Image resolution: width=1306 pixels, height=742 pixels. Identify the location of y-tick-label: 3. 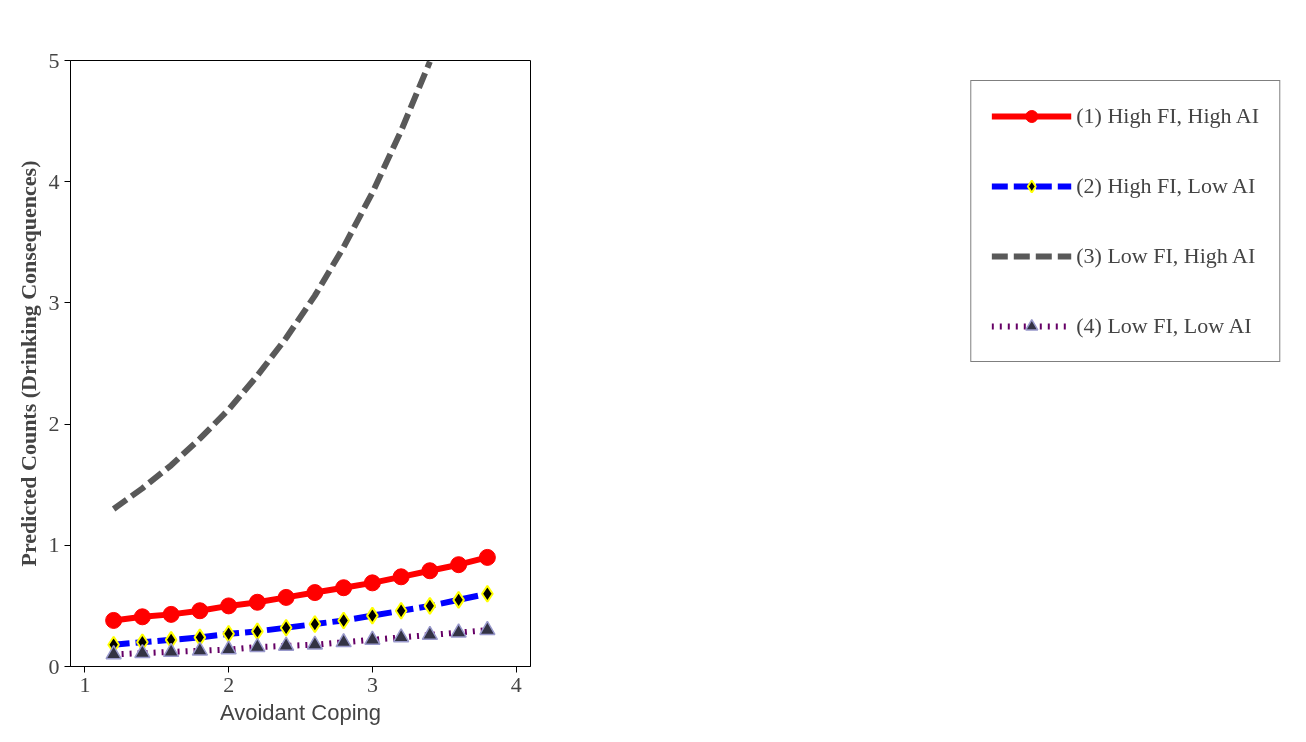
(54, 302).